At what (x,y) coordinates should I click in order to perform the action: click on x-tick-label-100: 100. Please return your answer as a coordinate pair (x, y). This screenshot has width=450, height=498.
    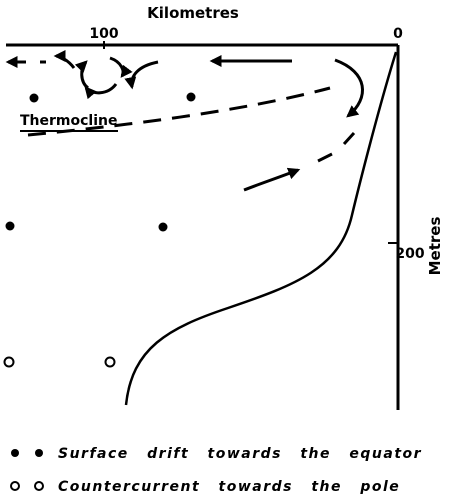
    Looking at the image, I should click on (103, 34).